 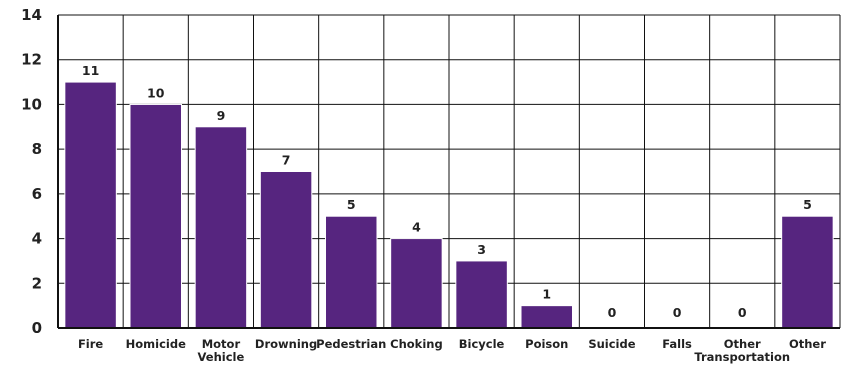 I want to click on data-label: 7, so click(x=286, y=160).